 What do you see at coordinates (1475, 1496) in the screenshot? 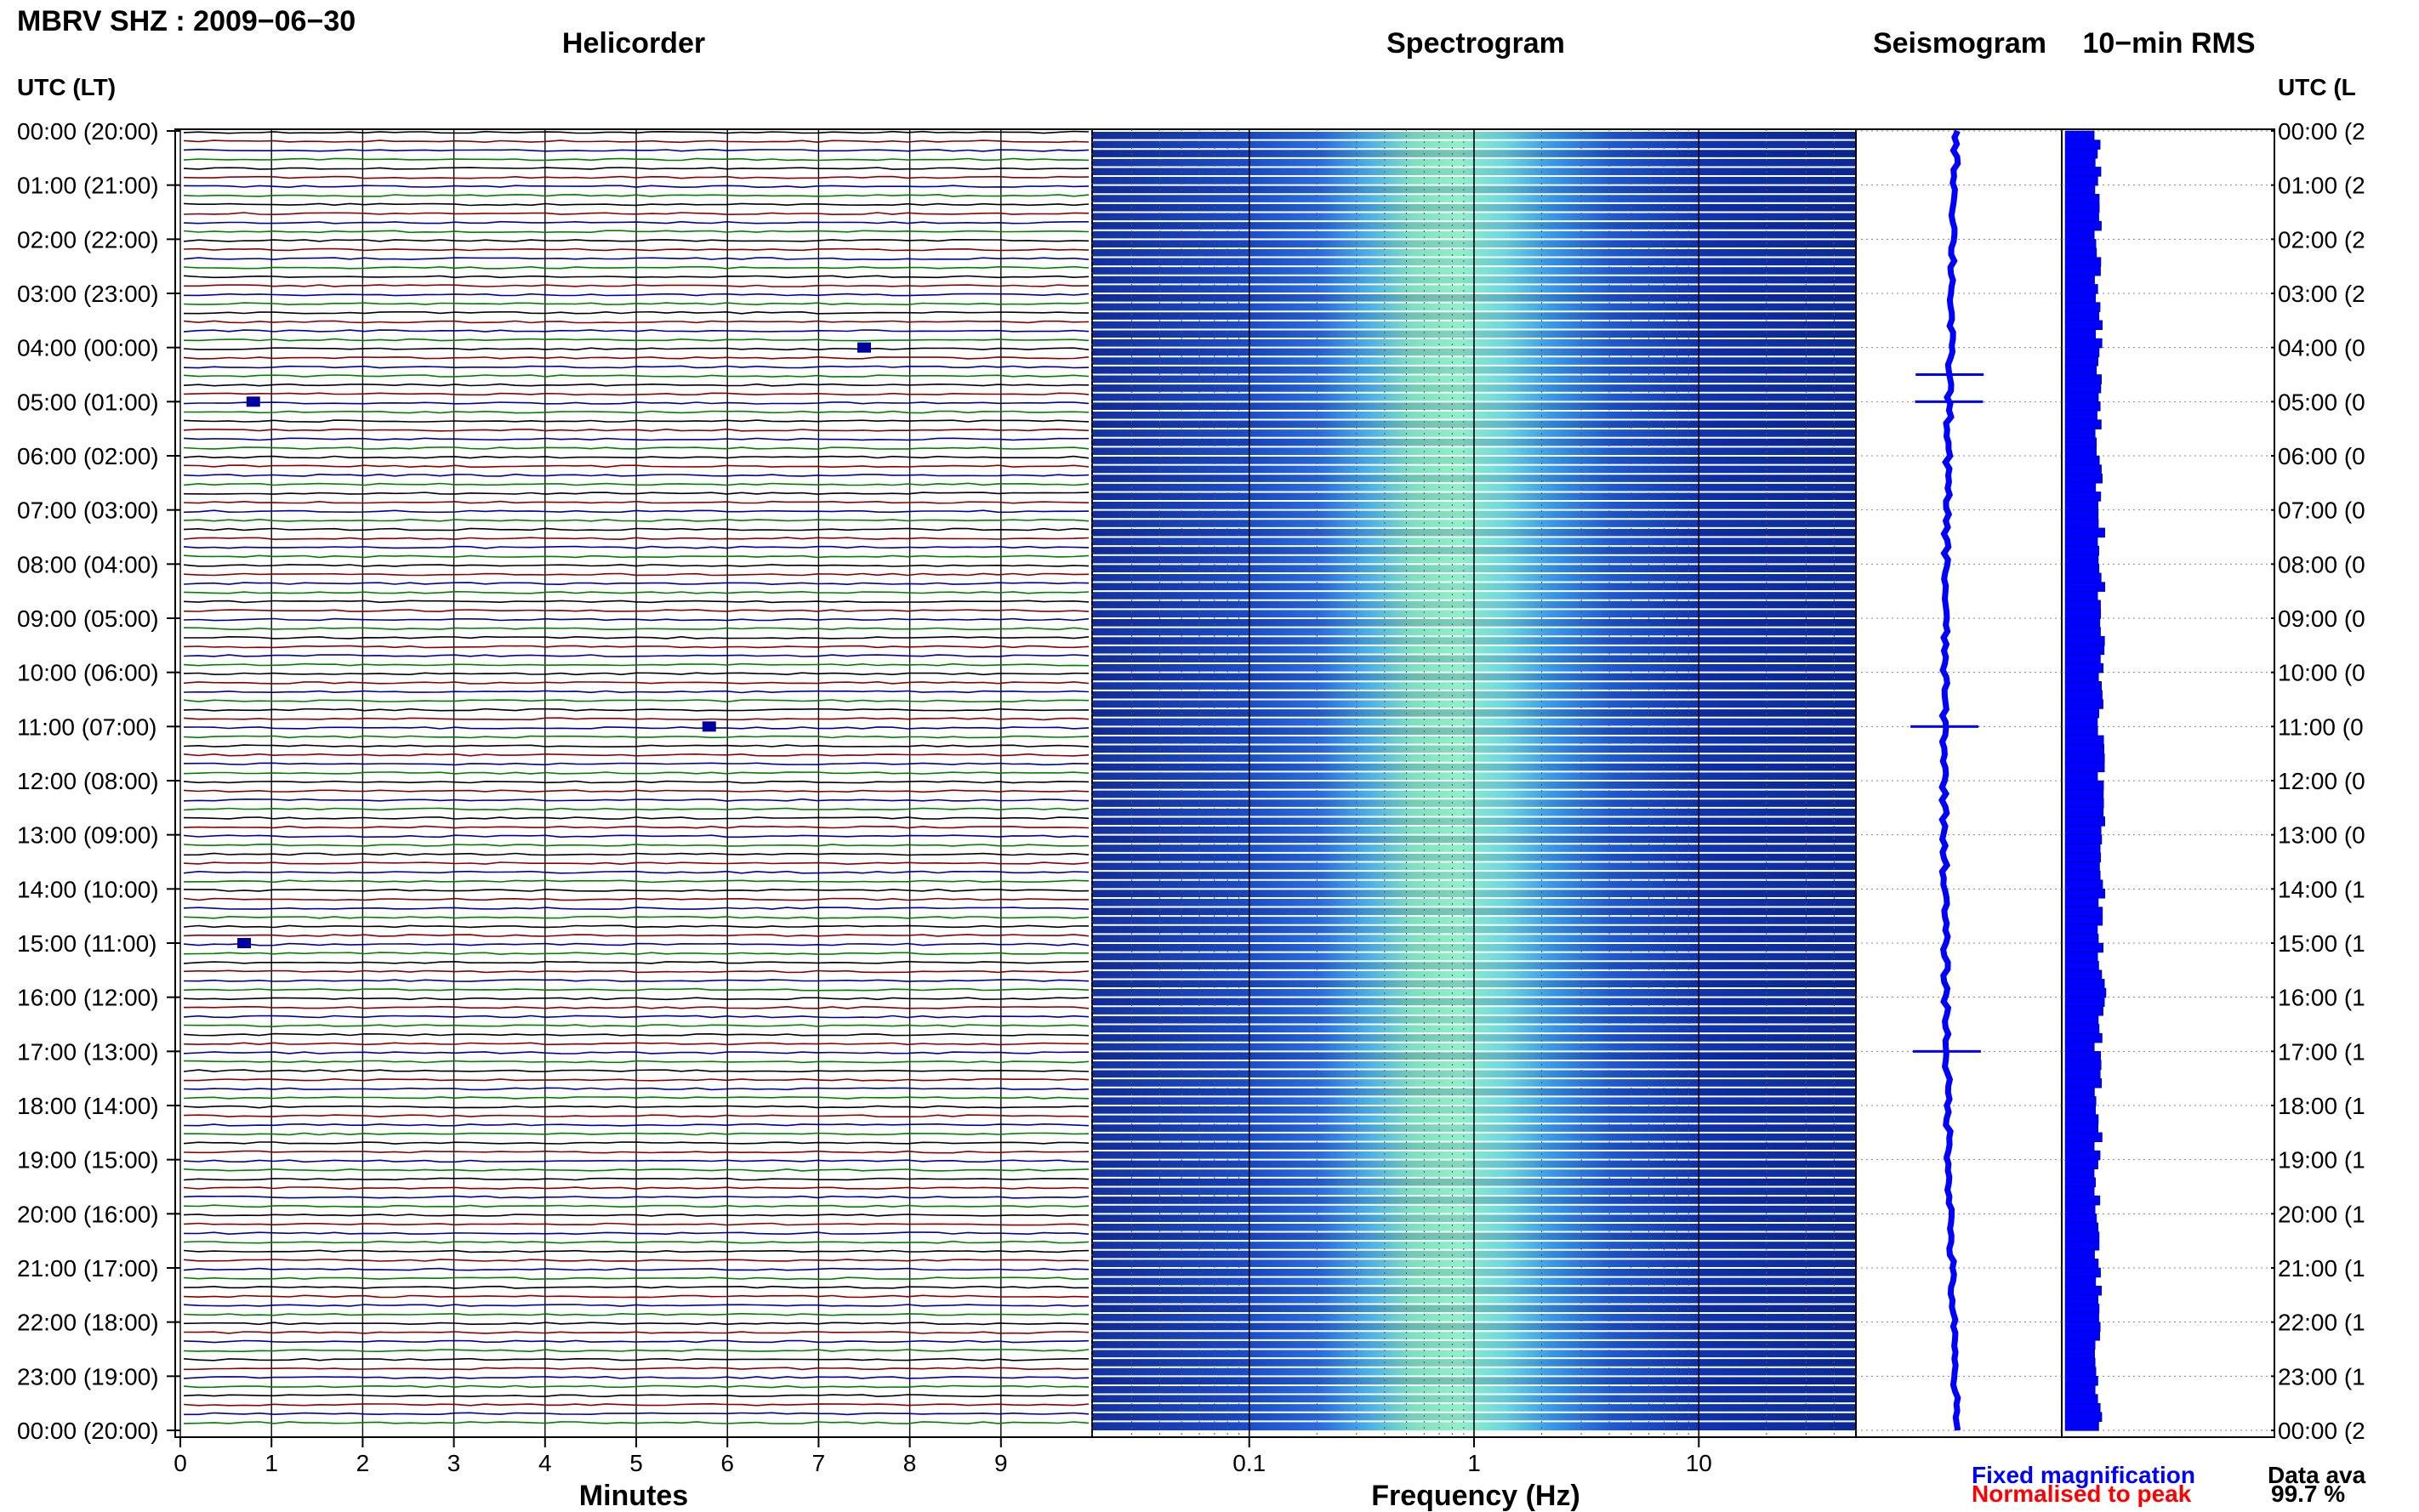
I see `frequency-axis-title: Frequency (Hz)` at bounding box center [1475, 1496].